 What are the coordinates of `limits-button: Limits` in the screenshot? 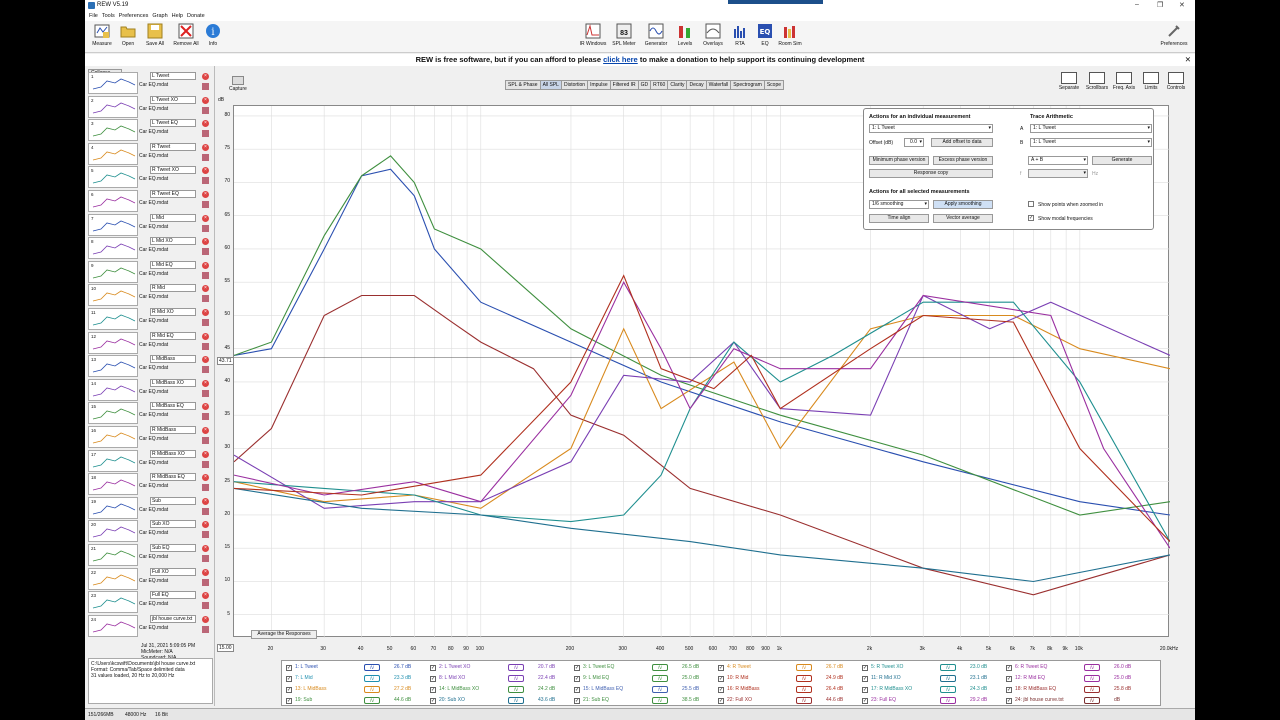 It's located at (1151, 81).